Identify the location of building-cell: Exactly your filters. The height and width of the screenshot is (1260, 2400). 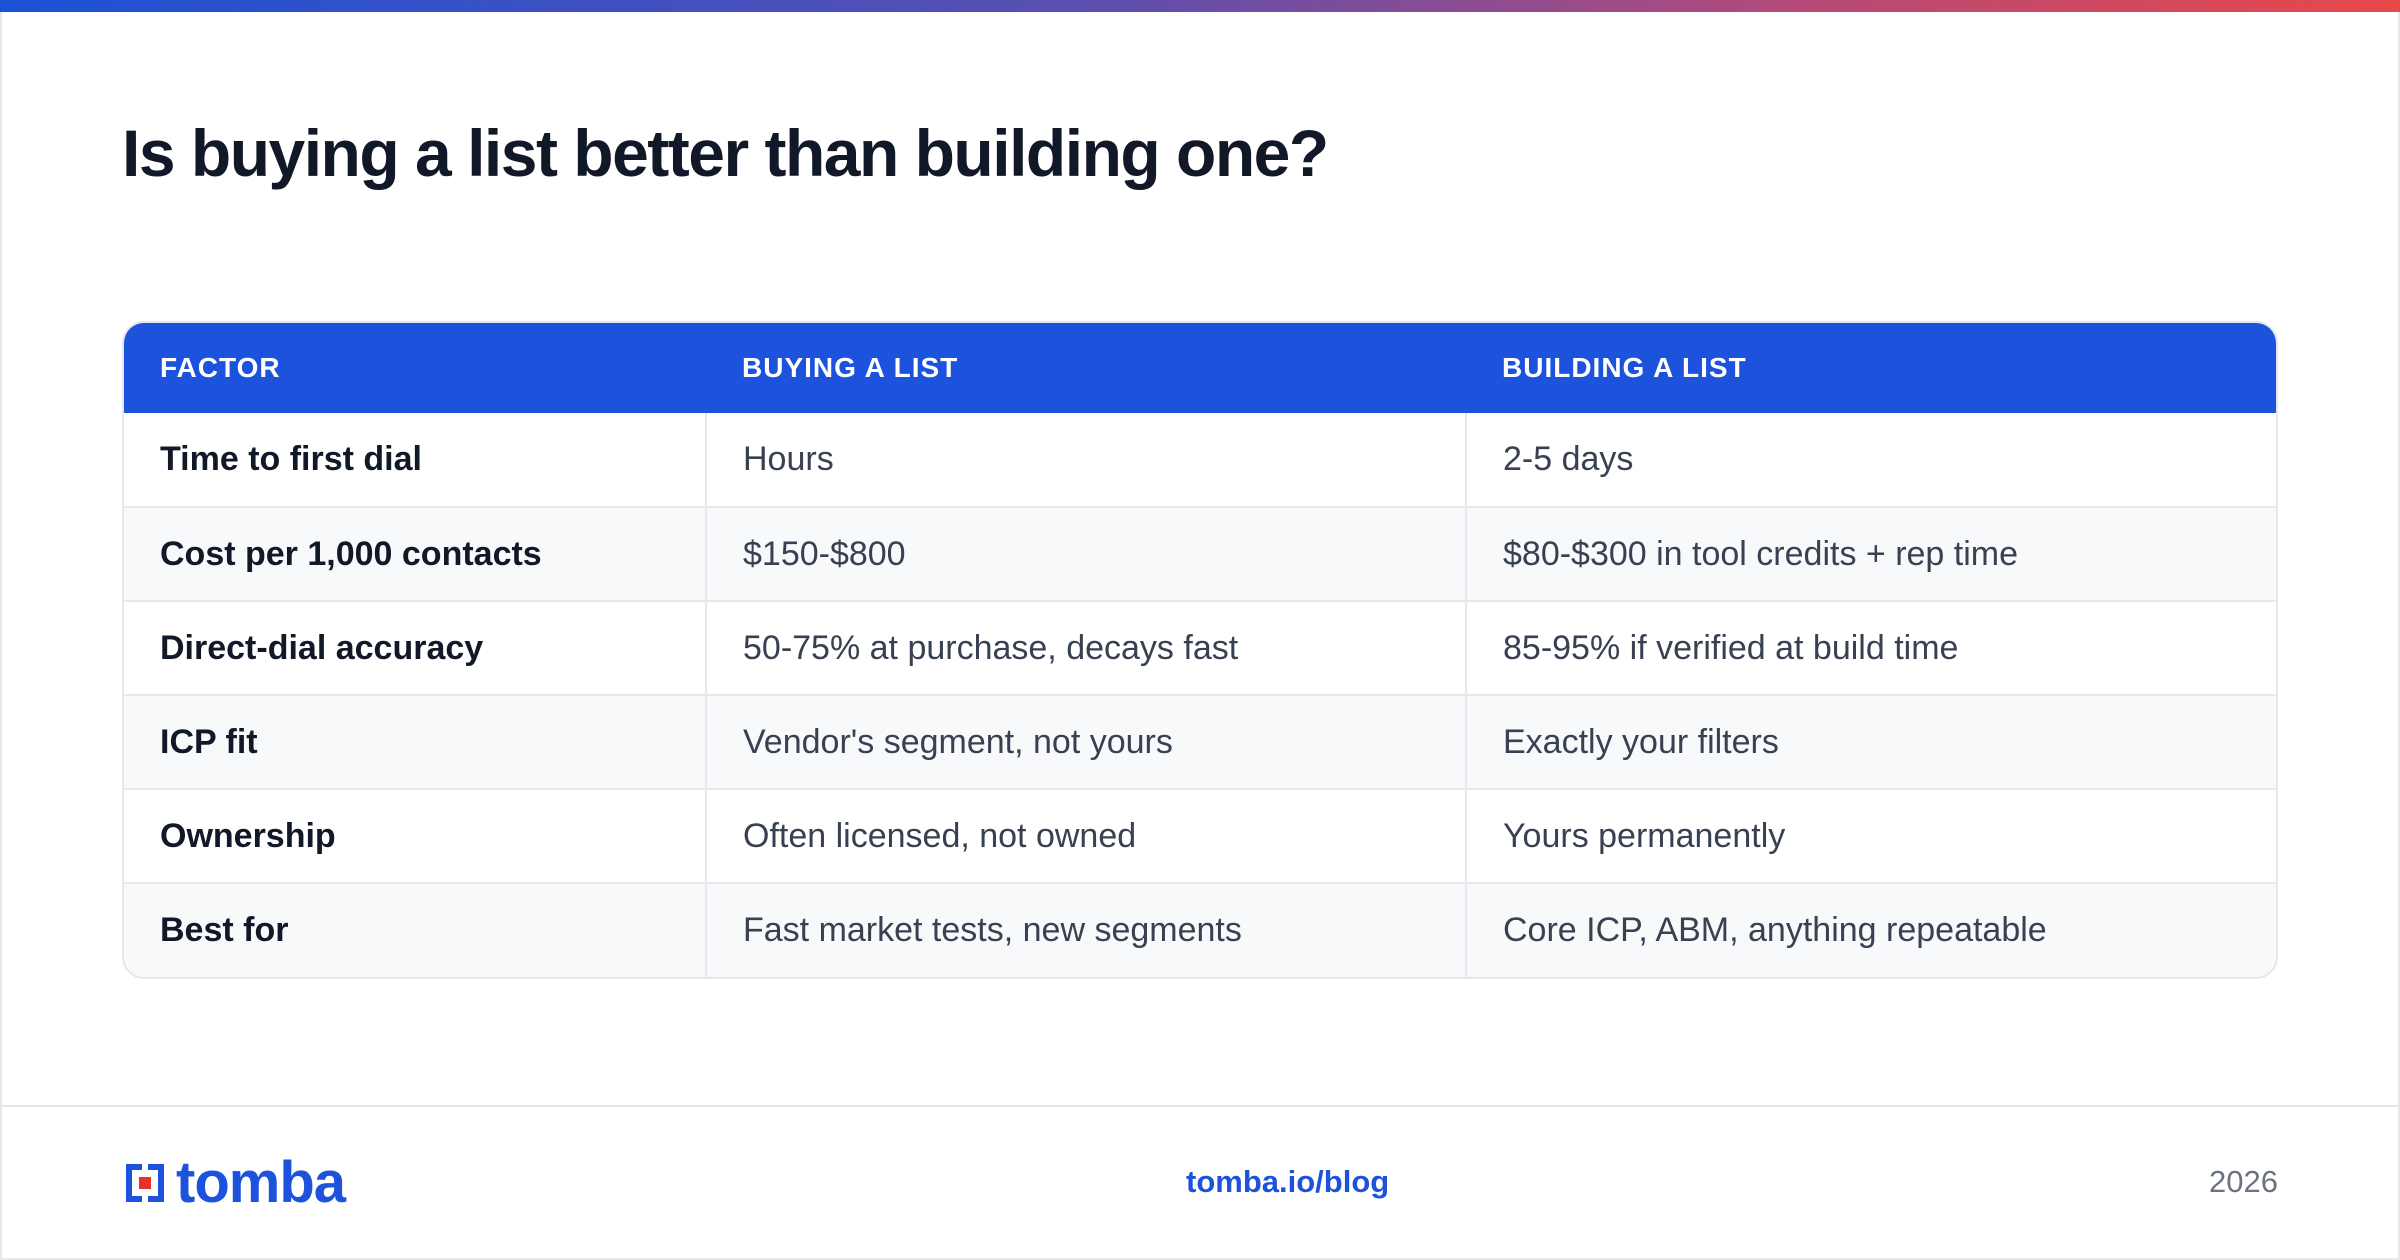
(1870, 741).